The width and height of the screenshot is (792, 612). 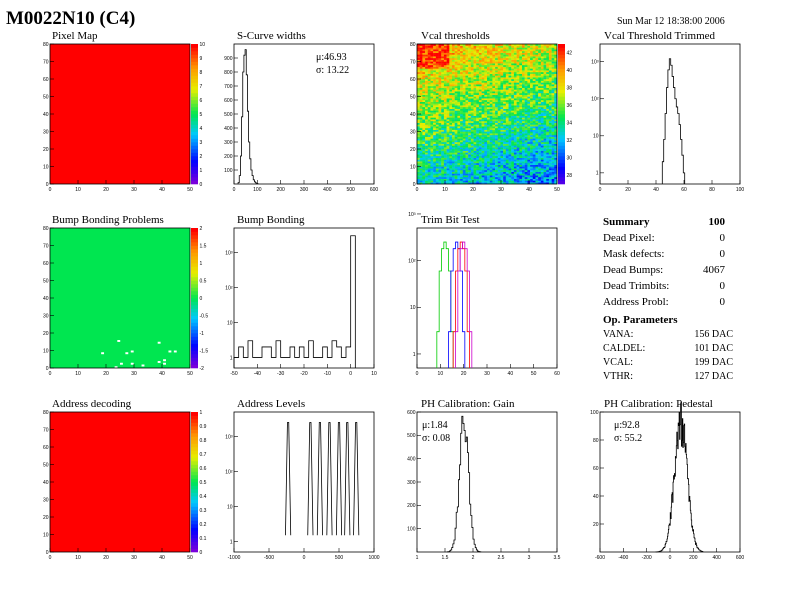 What do you see at coordinates (327, 190) in the screenshot?
I see `x-tick-label: 400` at bounding box center [327, 190].